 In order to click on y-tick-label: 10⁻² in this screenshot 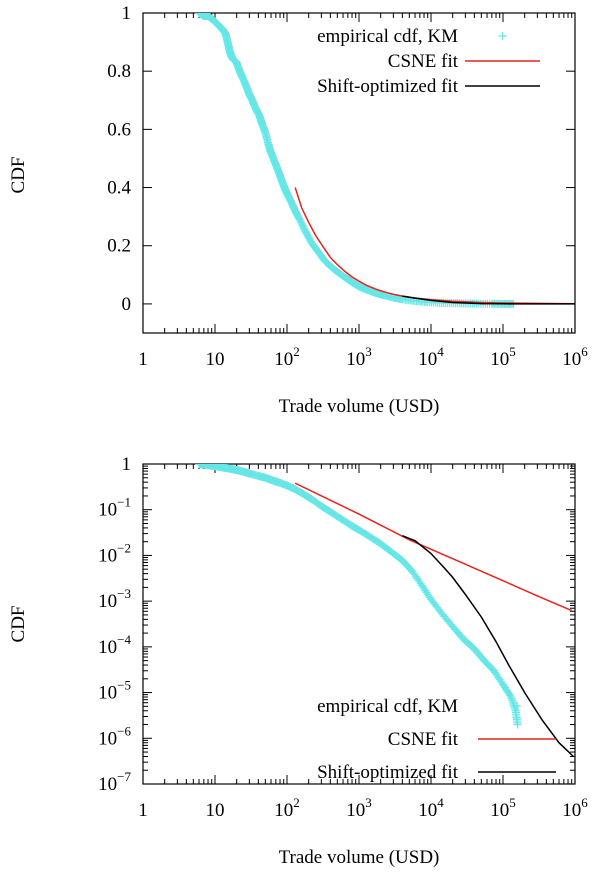, I will do `click(114, 553)`.